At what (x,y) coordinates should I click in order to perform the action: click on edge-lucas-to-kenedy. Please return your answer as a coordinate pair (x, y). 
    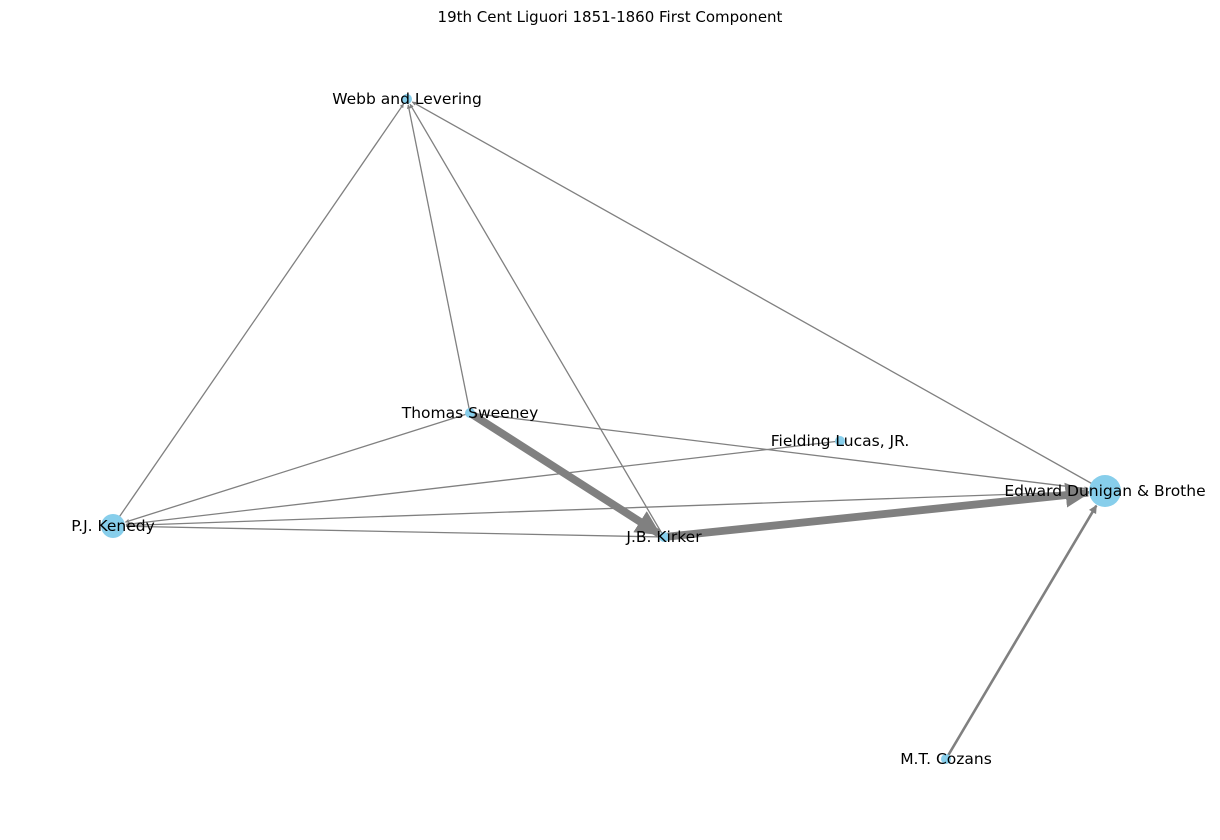
    Looking at the image, I should click on (483, 483).